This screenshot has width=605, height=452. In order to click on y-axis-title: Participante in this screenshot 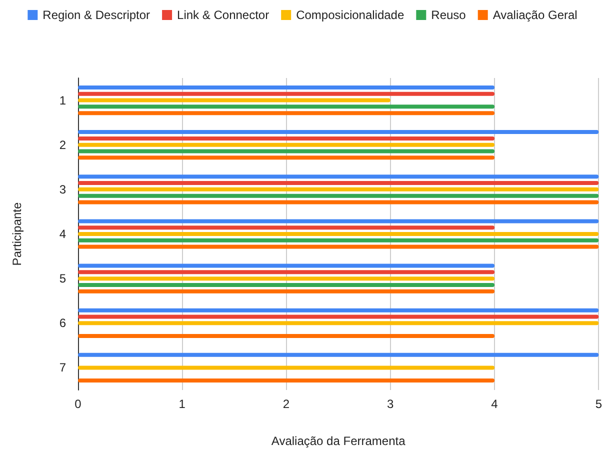, I will do `click(17, 234)`.